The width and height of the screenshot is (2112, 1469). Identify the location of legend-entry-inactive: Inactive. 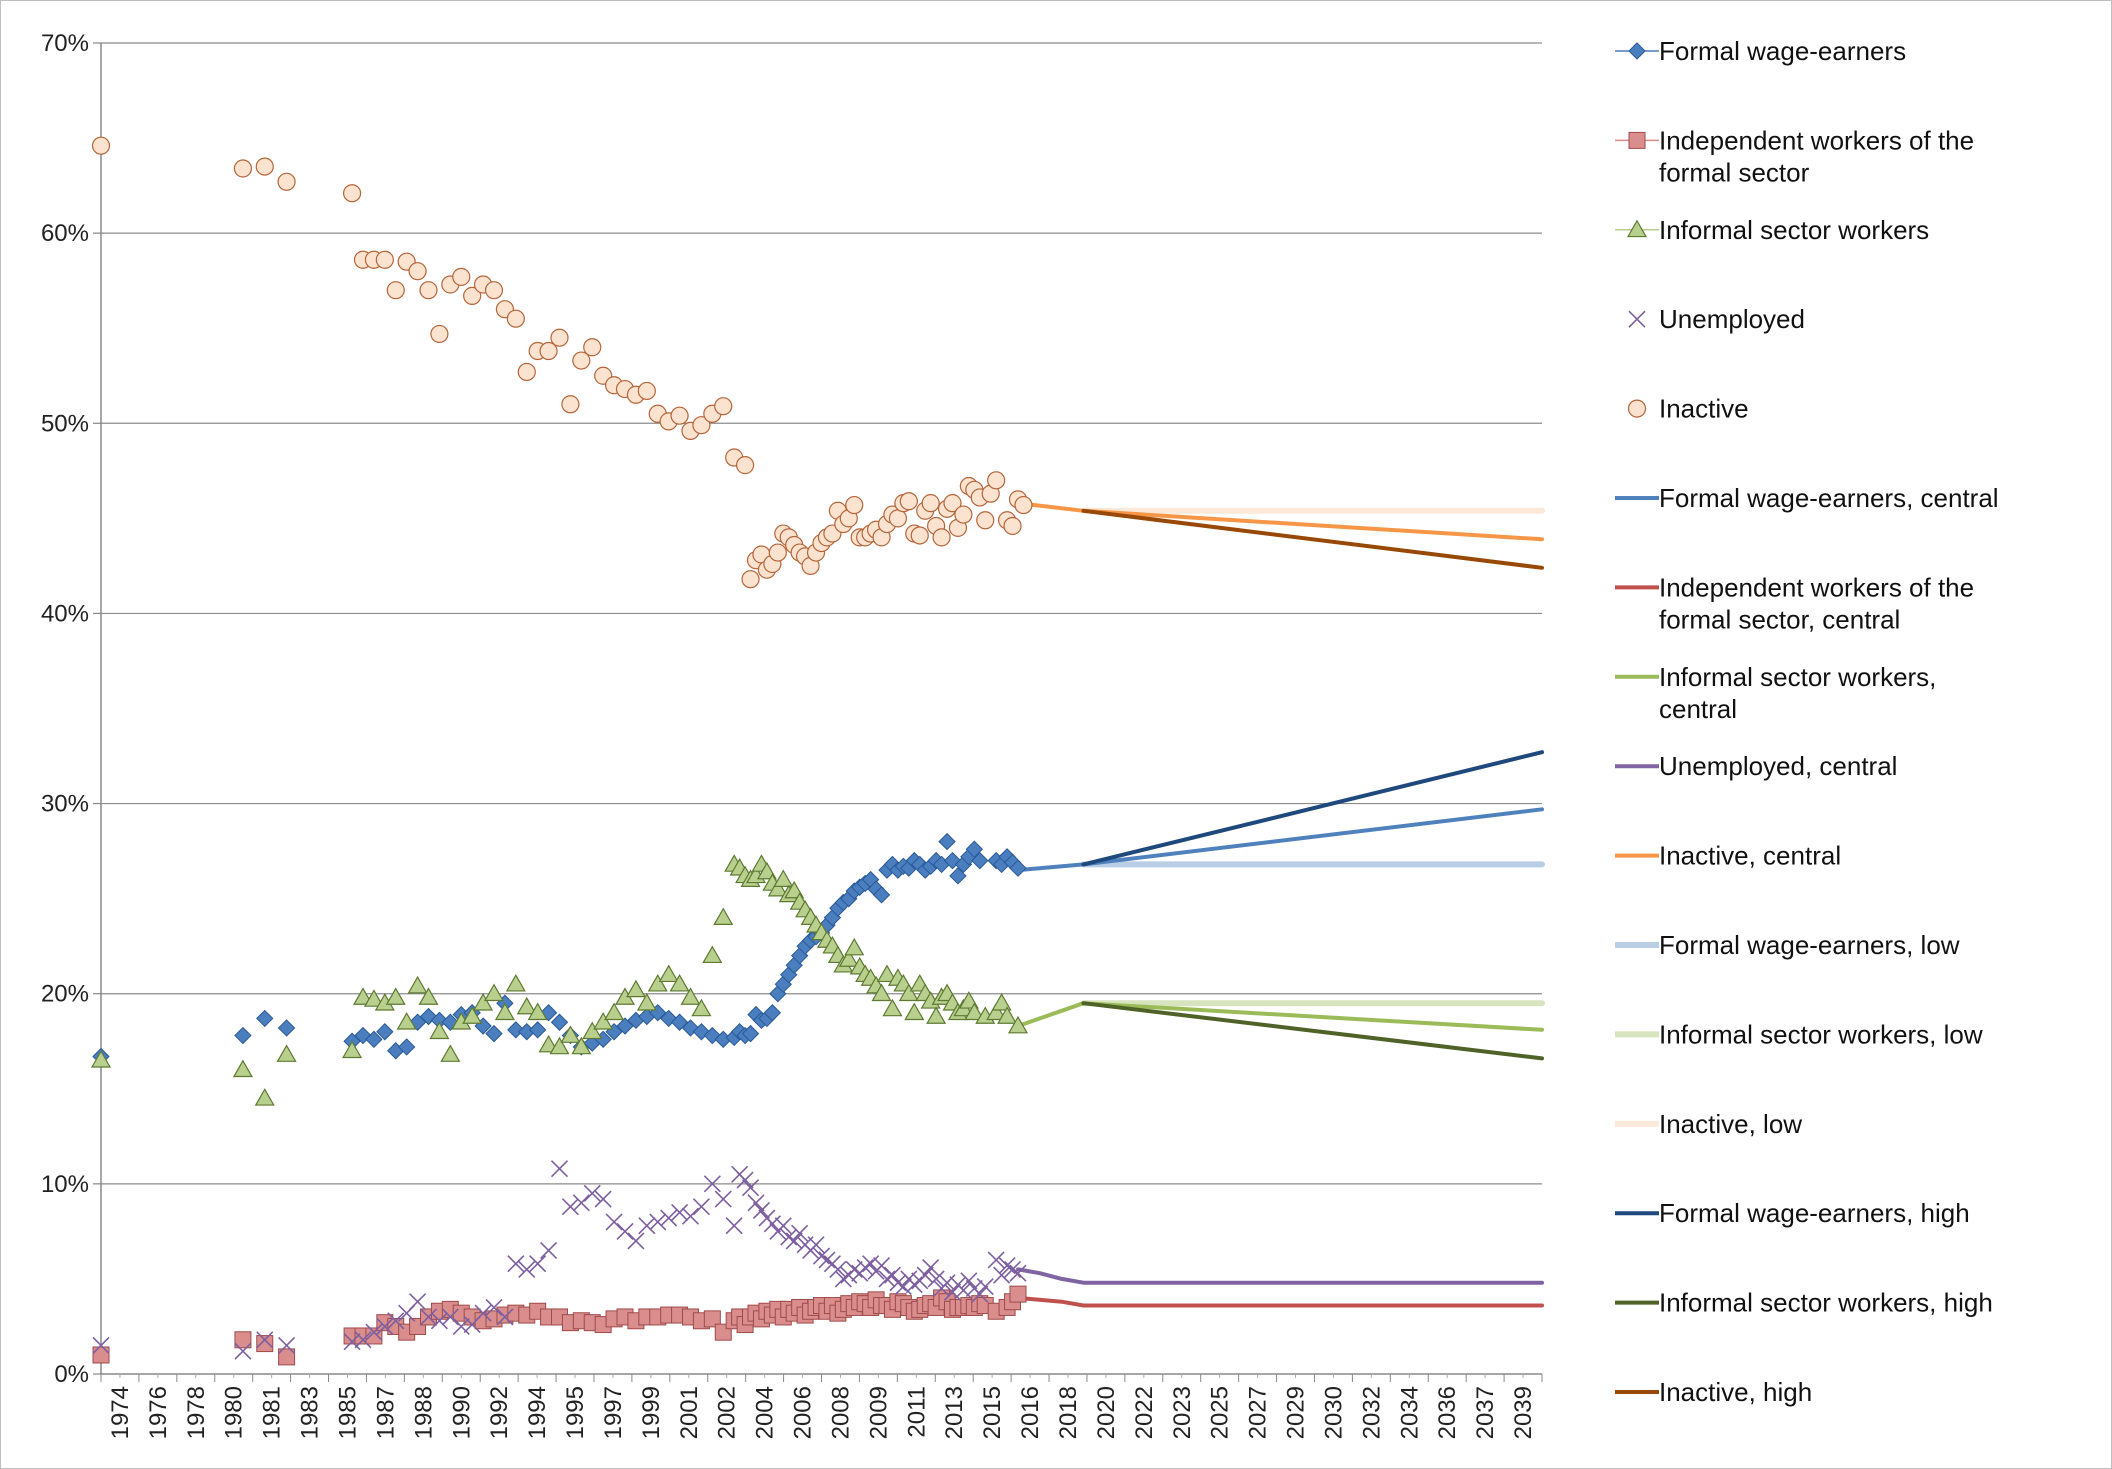
(1682, 409).